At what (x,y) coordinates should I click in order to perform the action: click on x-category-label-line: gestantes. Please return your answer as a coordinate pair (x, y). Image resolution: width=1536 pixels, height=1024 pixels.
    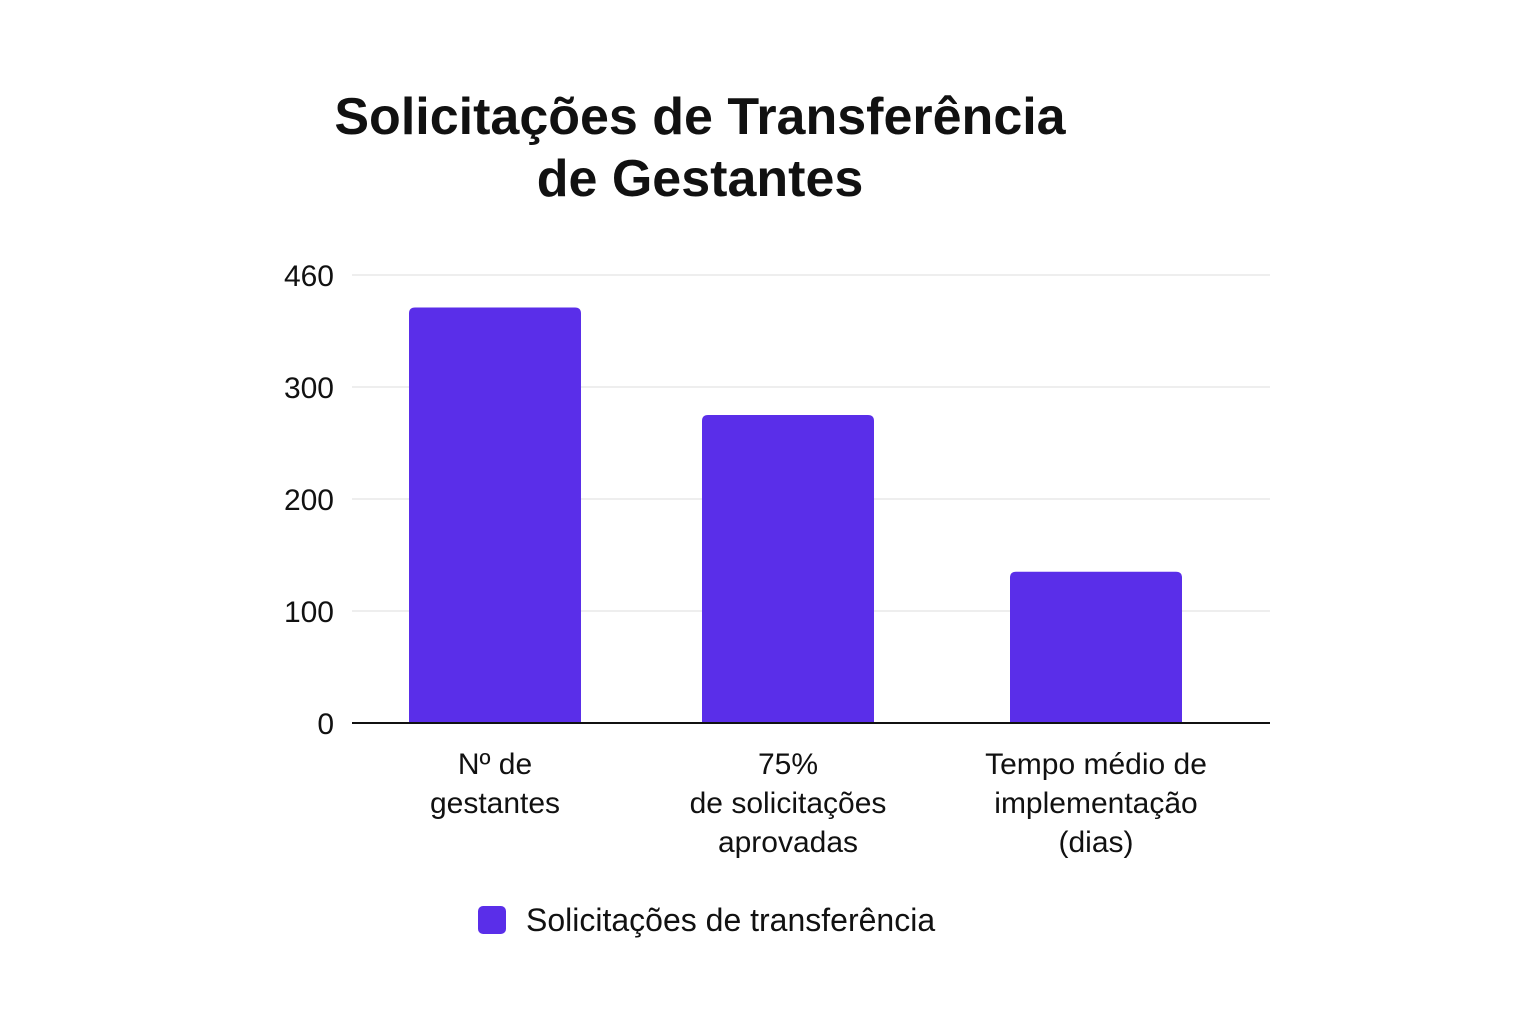
    Looking at the image, I should click on (495, 803).